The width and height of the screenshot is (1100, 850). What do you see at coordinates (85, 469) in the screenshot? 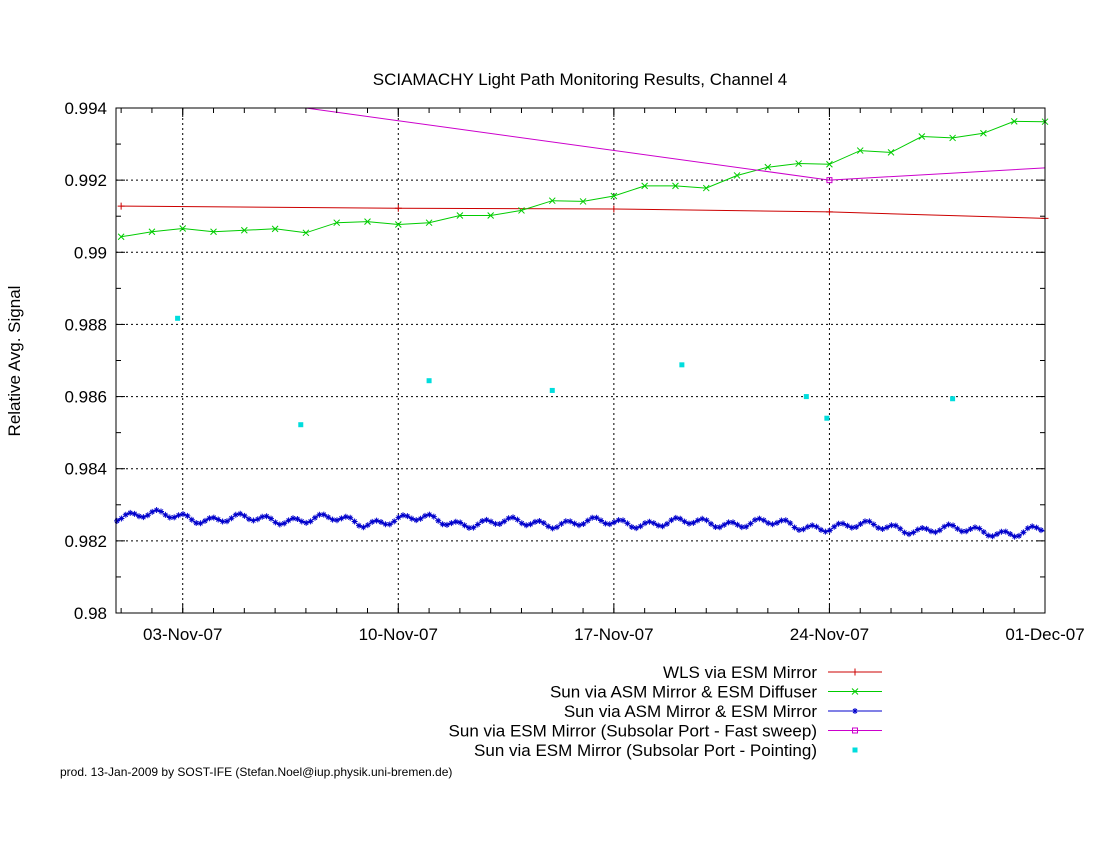
I see `y-tick-label: 0.984` at bounding box center [85, 469].